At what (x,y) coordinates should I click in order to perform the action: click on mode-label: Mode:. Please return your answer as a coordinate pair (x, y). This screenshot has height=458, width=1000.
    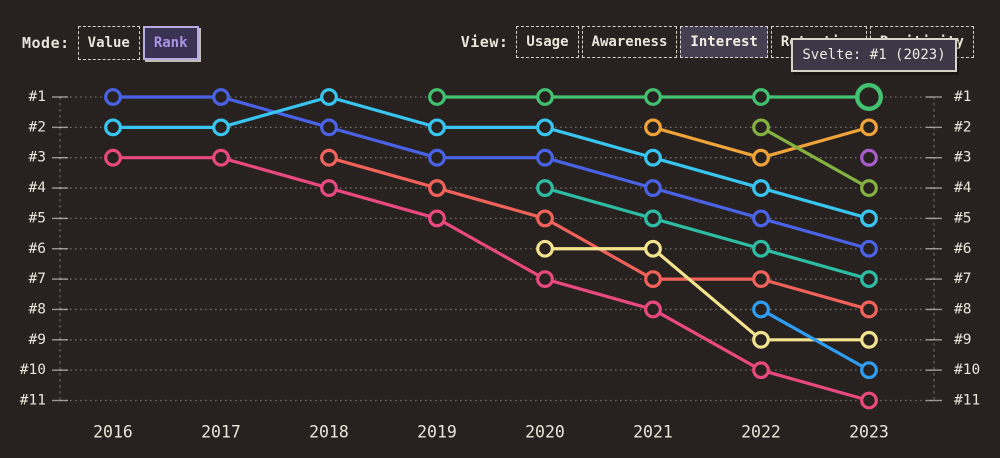
    Looking at the image, I should click on (46, 43).